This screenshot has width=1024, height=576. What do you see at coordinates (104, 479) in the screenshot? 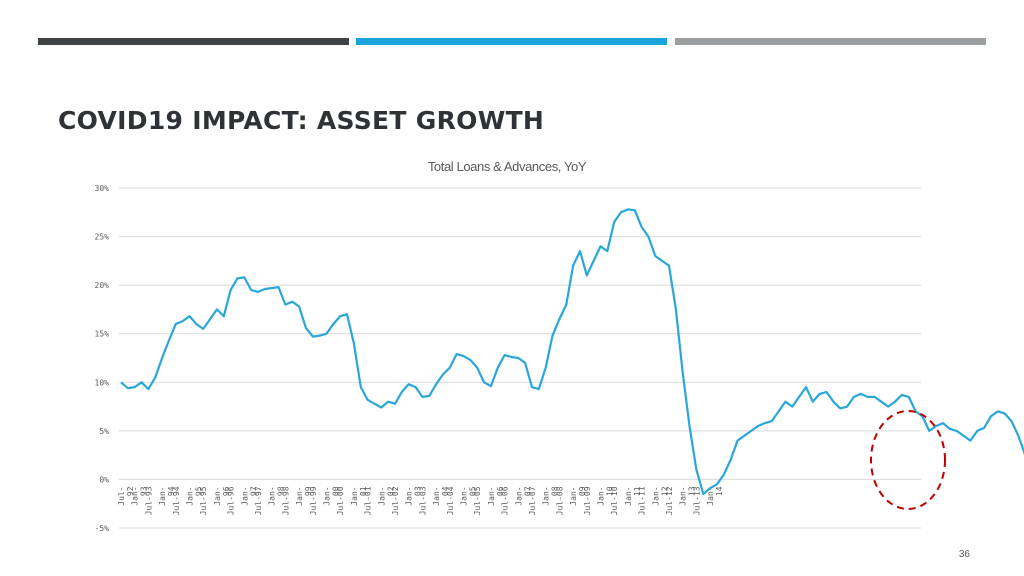
I see `y-tick-label: 0%` at bounding box center [104, 479].